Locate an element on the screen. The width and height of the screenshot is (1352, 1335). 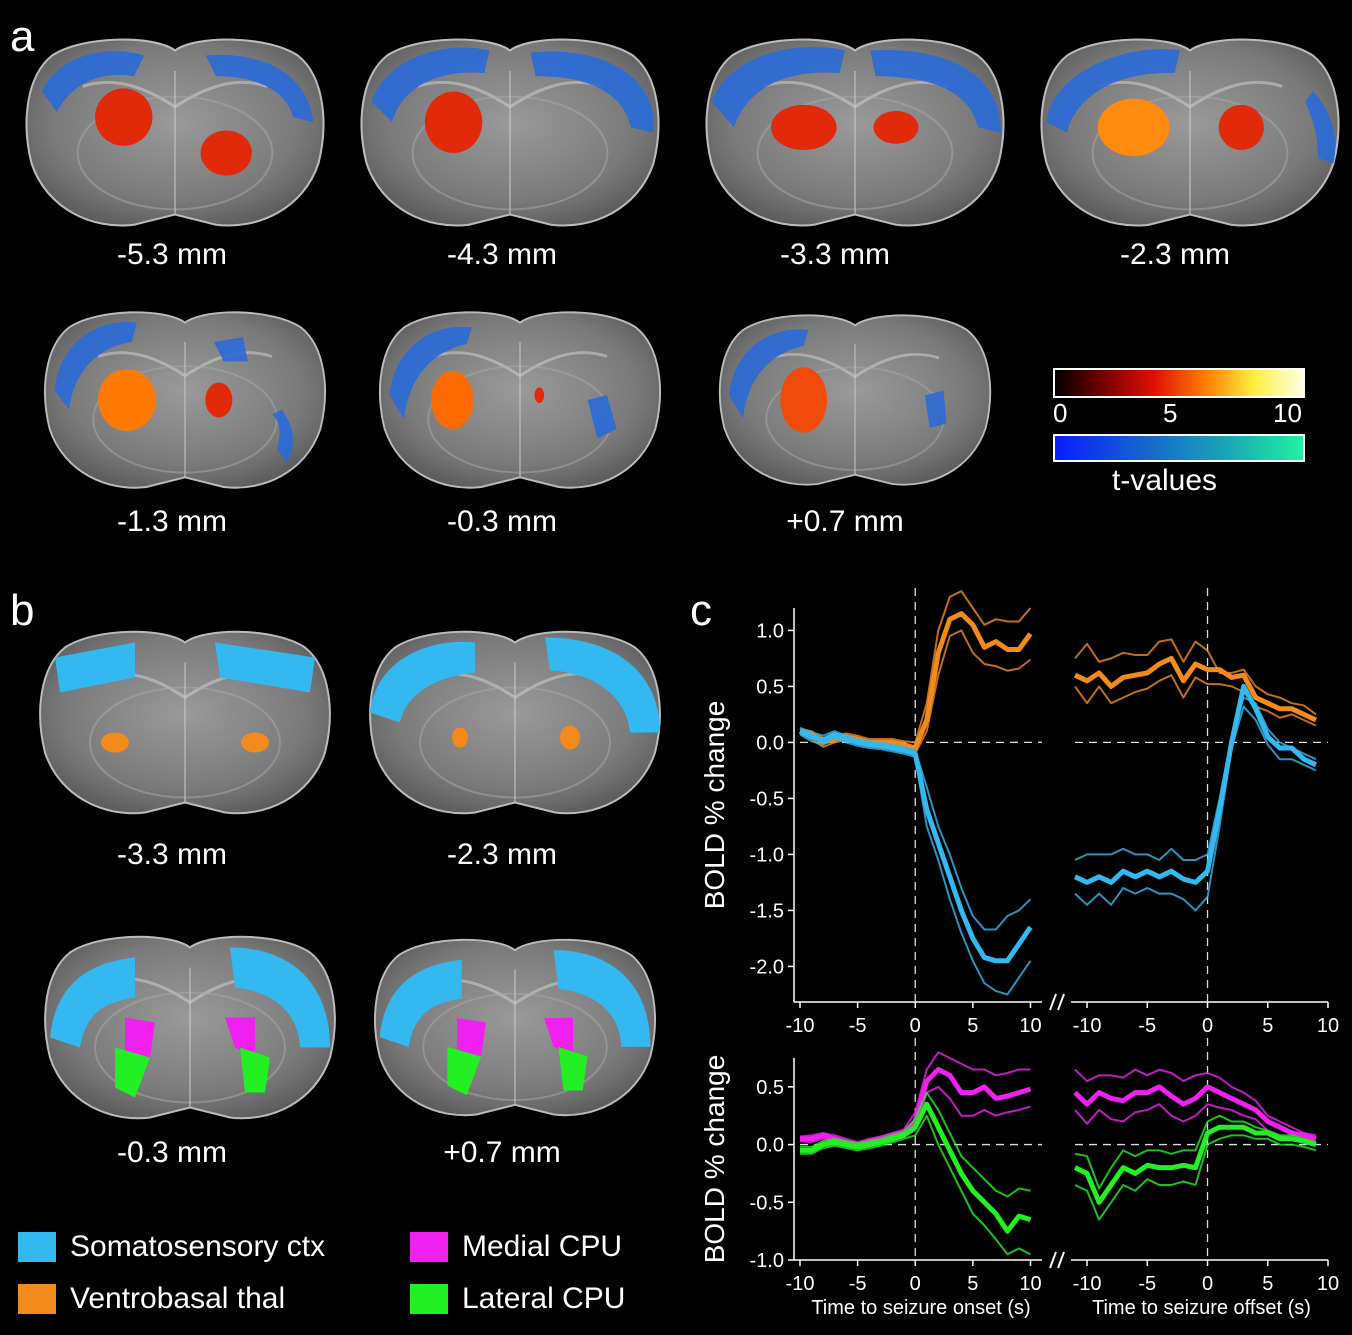
legend-swatch-medial-cpu is located at coordinates (429, 1247).